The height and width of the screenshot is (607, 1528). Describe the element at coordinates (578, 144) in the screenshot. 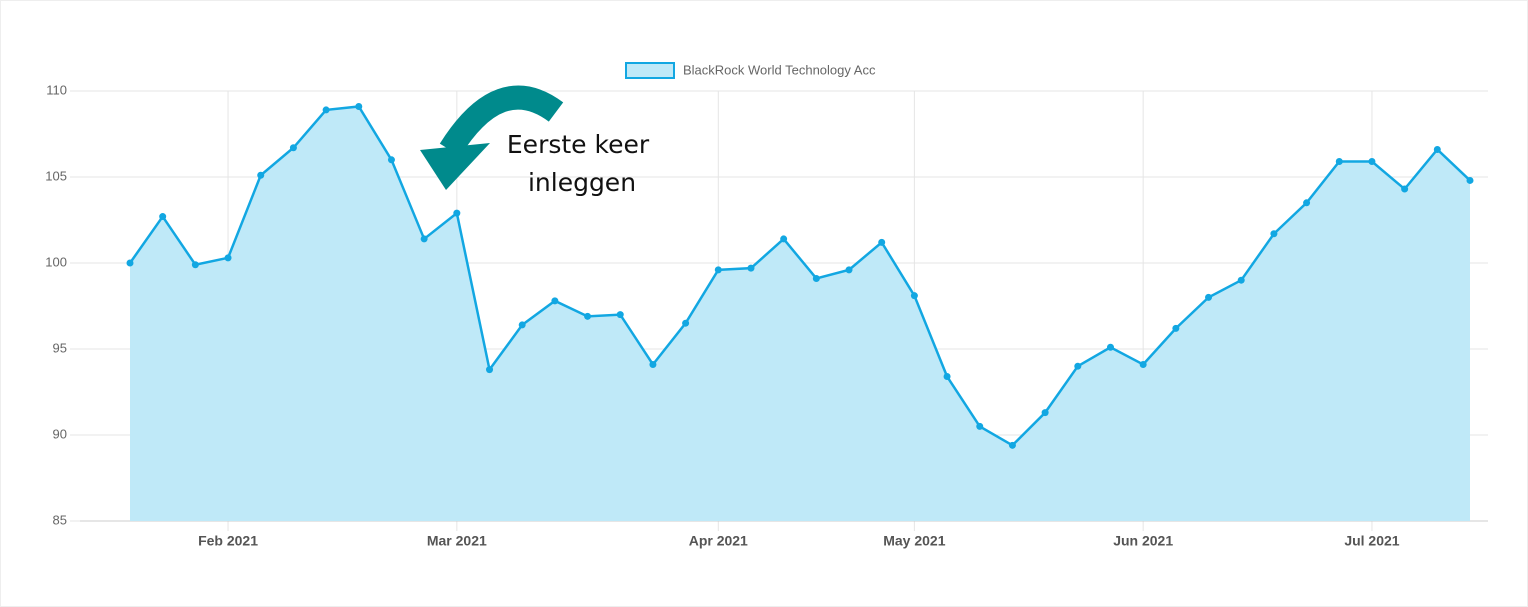

I see `annotation-line: Eerste keer` at that location.